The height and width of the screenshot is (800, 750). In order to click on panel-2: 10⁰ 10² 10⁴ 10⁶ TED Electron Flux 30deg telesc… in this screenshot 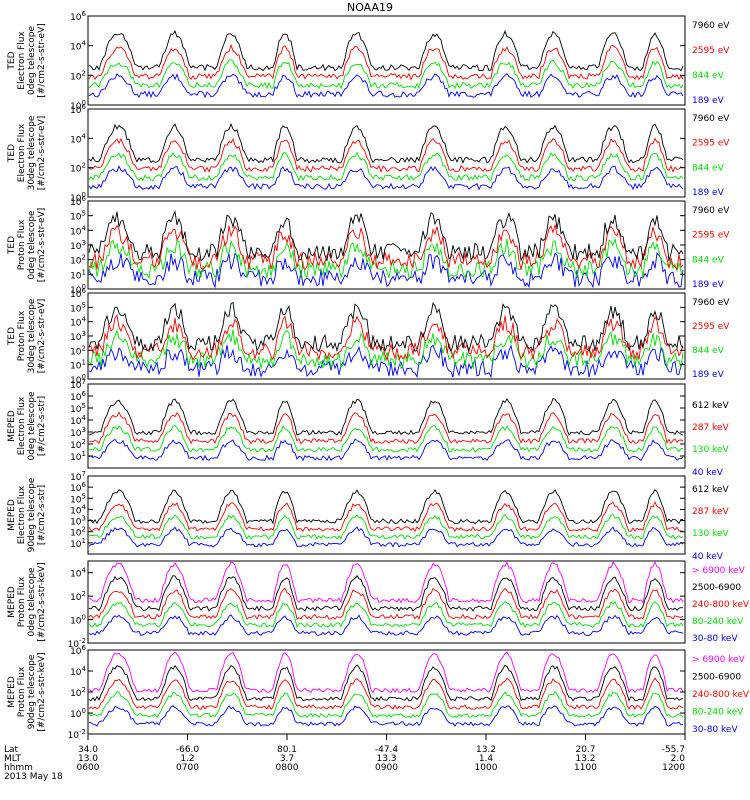, I will do `click(368, 153)`.